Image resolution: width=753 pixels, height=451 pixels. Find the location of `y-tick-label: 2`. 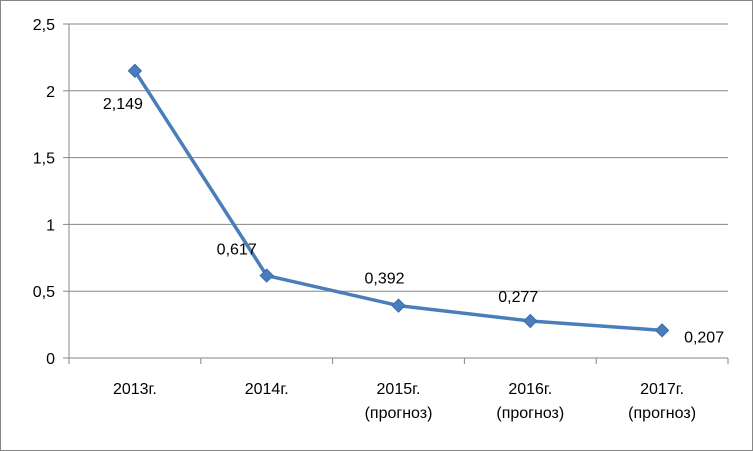

y-tick-label: 2 is located at coordinates (50, 92).